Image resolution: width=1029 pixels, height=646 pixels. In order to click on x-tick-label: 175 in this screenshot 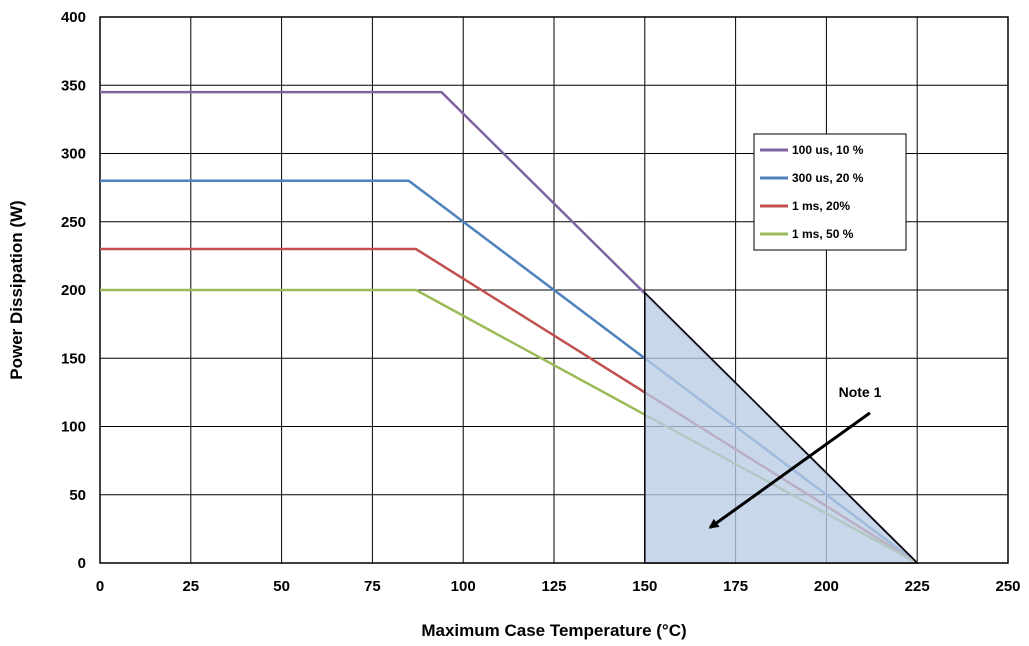, I will do `click(735, 586)`.